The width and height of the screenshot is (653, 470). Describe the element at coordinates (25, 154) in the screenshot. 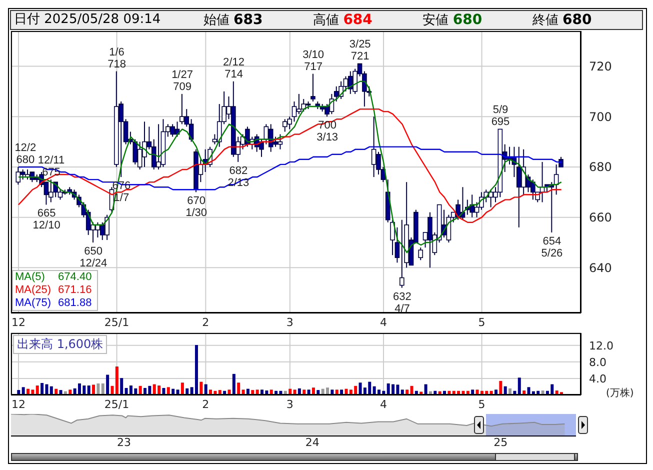

I see `annotation: 12/2 680` at that location.